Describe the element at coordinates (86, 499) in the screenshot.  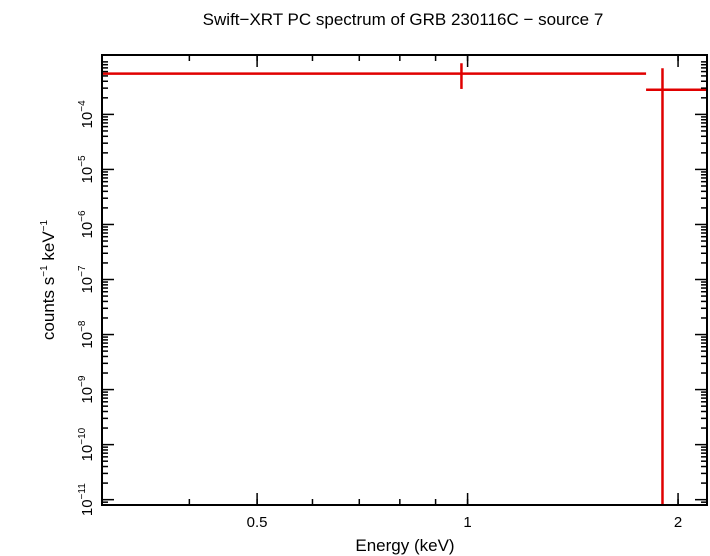
I see `y-tick-label: 10−11` at that location.